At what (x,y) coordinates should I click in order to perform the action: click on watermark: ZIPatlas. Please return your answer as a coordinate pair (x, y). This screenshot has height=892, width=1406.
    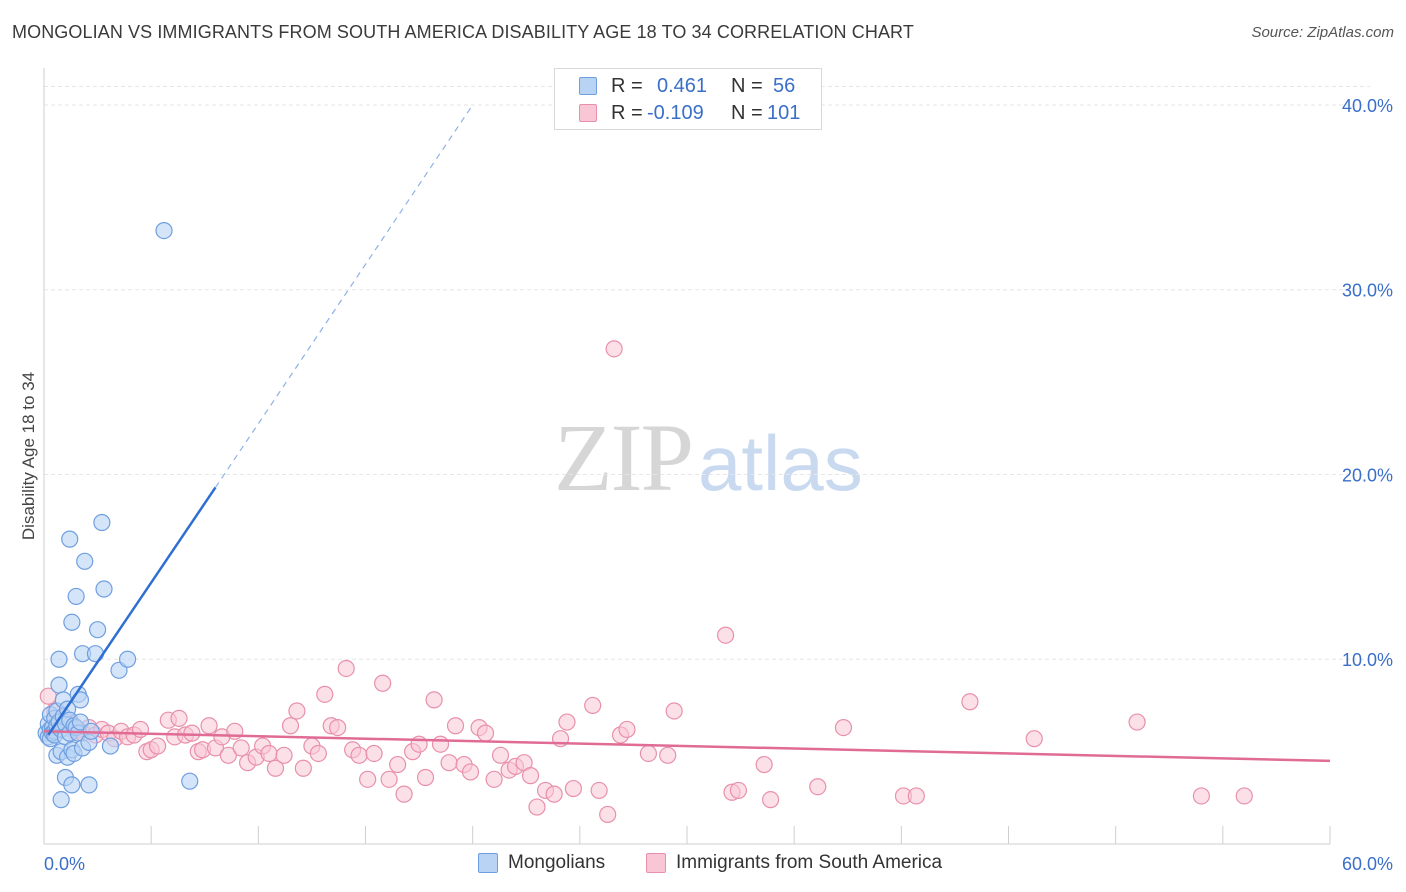
    Looking at the image, I should click on (708, 457).